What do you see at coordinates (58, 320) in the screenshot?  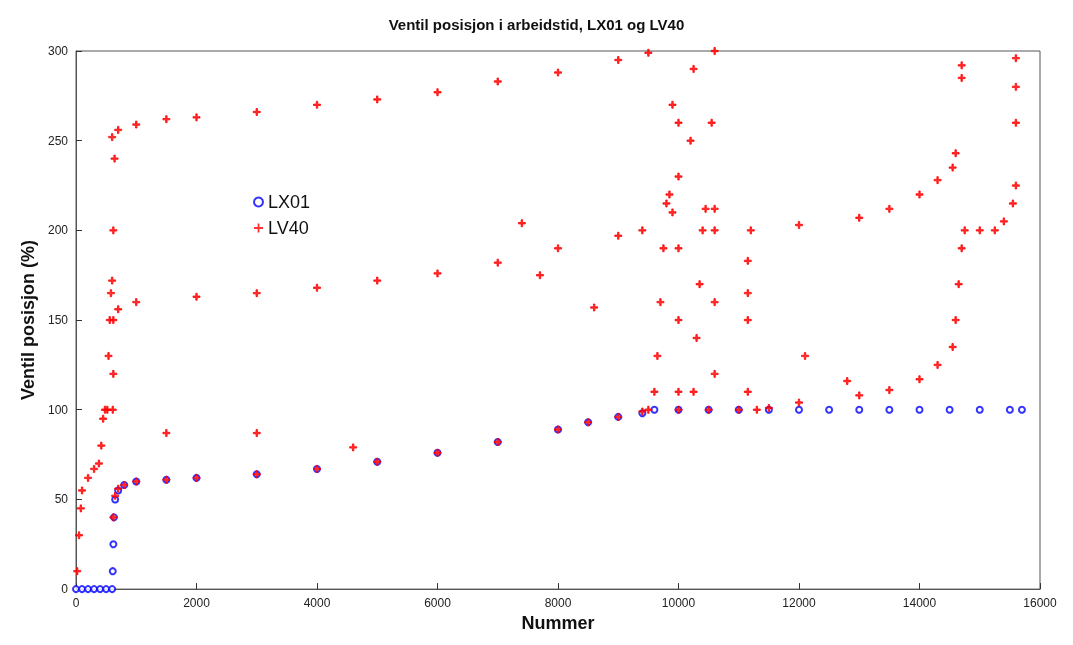 I see `y-tick-label: 150` at bounding box center [58, 320].